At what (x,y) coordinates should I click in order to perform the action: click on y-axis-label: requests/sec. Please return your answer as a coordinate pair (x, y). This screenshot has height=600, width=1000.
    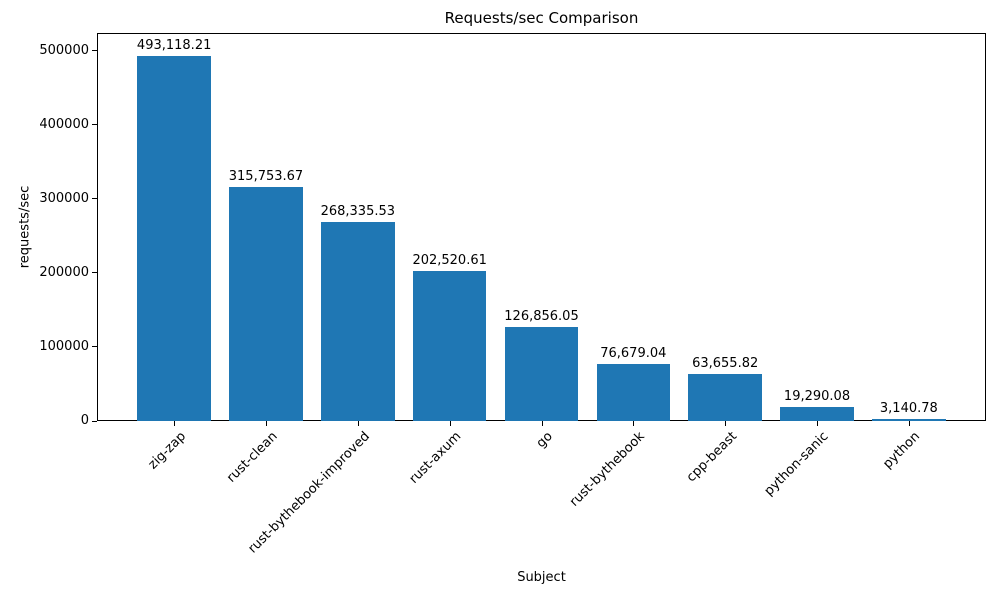
    Looking at the image, I should click on (25, 227).